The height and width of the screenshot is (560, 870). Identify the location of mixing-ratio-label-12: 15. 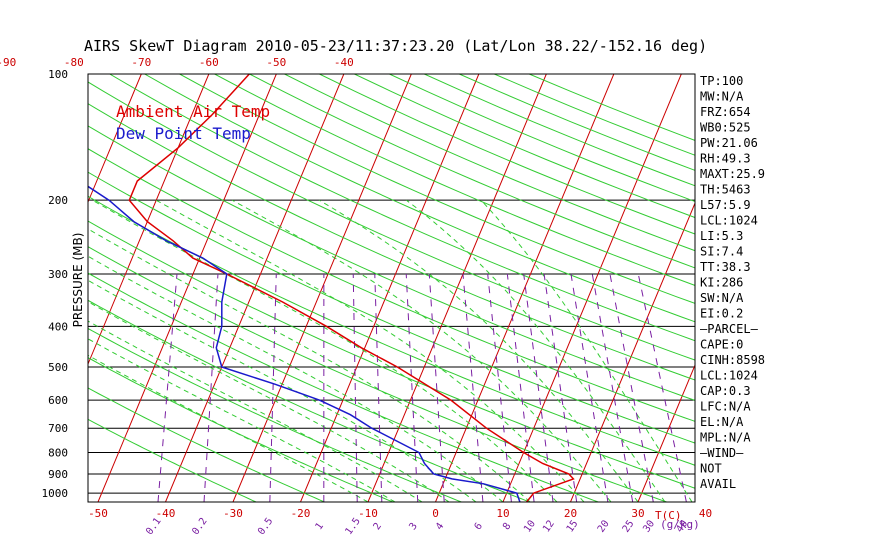
(573, 526).